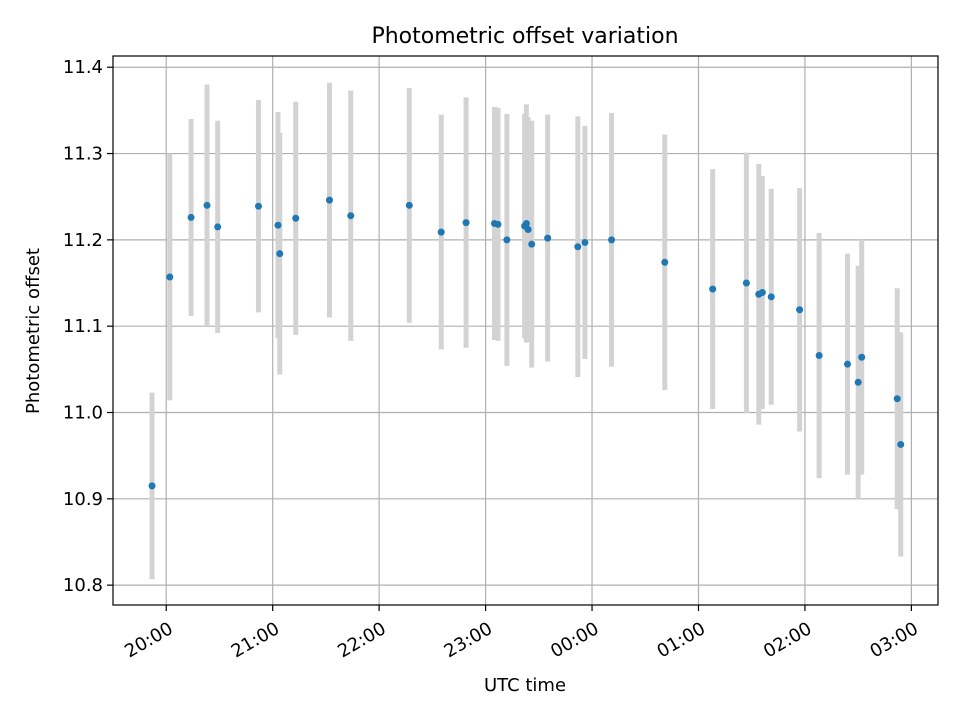 The height and width of the screenshot is (720, 960). Describe the element at coordinates (83, 326) in the screenshot. I see `y-tick-label: 11.1` at that location.